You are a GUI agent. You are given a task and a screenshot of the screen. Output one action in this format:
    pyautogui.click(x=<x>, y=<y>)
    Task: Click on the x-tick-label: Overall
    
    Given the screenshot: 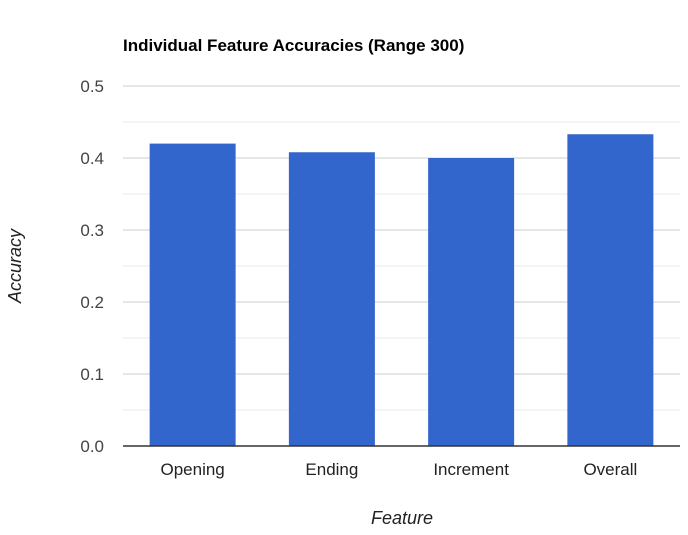 What is the action you would take?
    pyautogui.click(x=610, y=469)
    